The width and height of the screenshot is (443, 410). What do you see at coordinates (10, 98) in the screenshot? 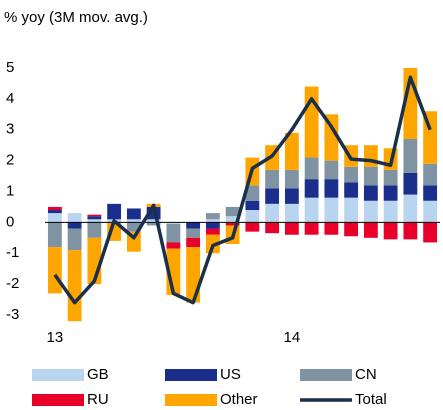
I see `y-tick-label: 4` at bounding box center [10, 98].